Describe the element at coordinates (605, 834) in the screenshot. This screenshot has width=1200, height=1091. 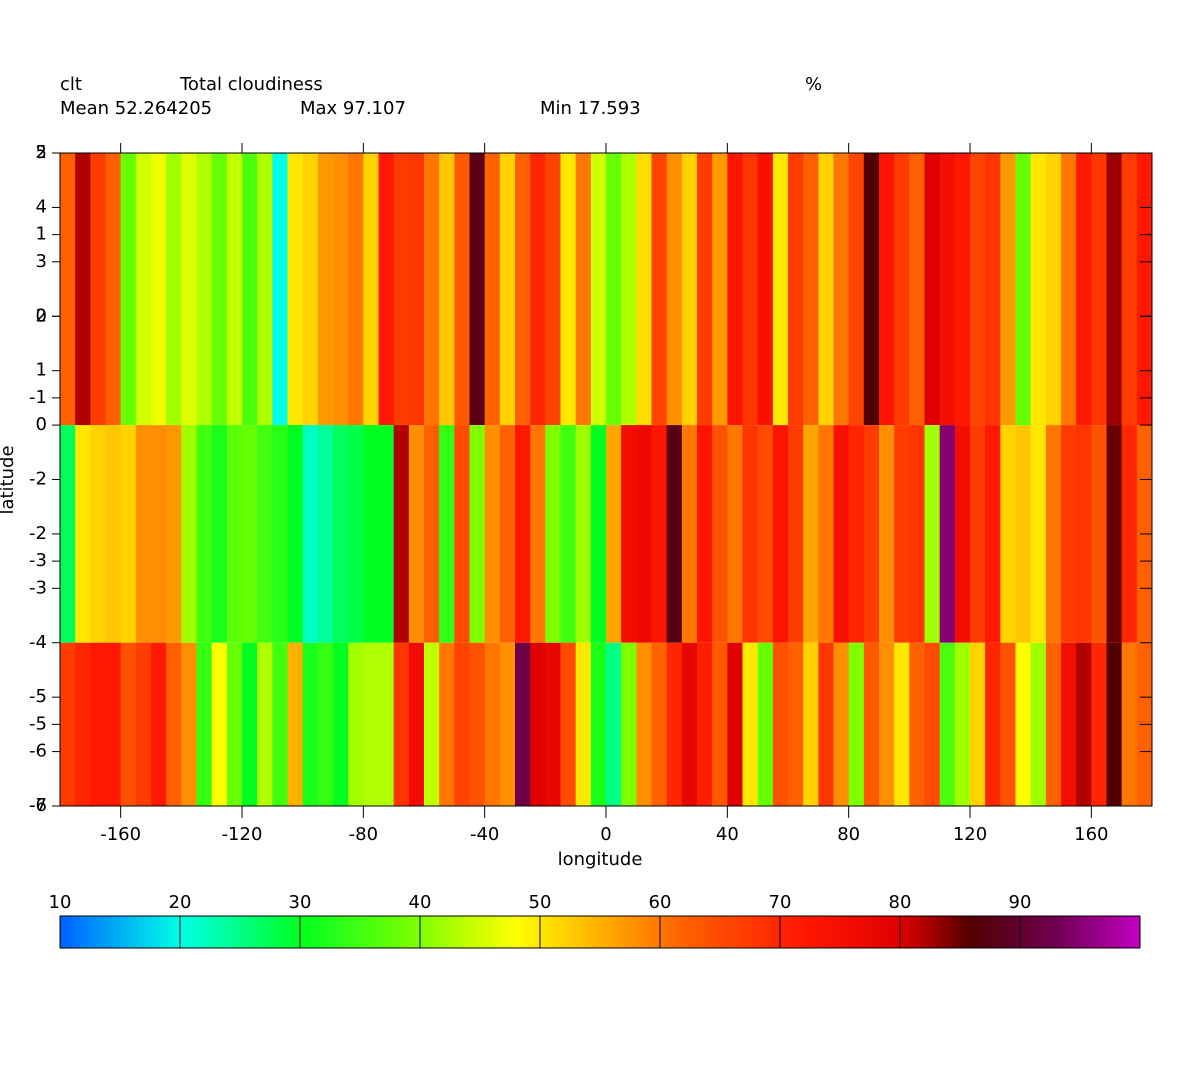
I see `x-tick-label: 0` at that location.